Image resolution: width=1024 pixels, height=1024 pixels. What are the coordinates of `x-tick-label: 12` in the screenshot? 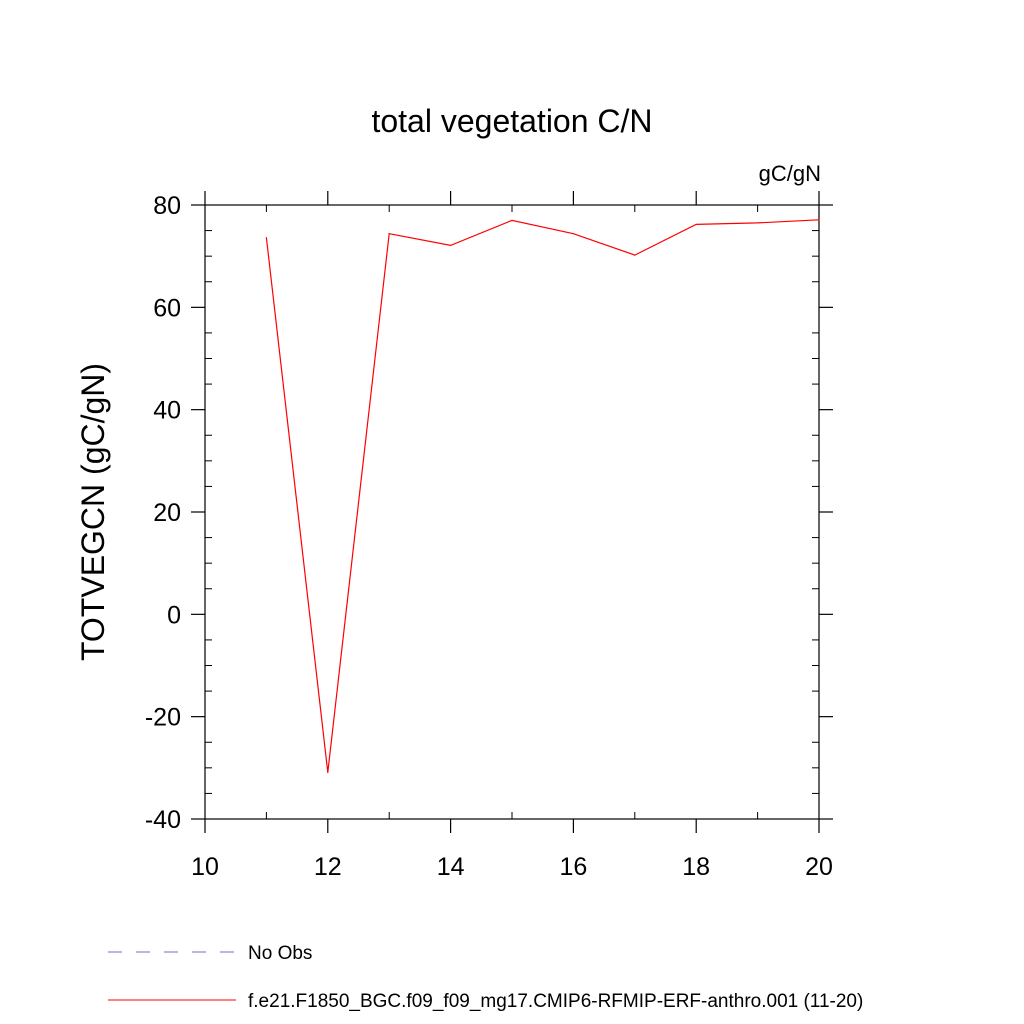 It's located at (328, 867).